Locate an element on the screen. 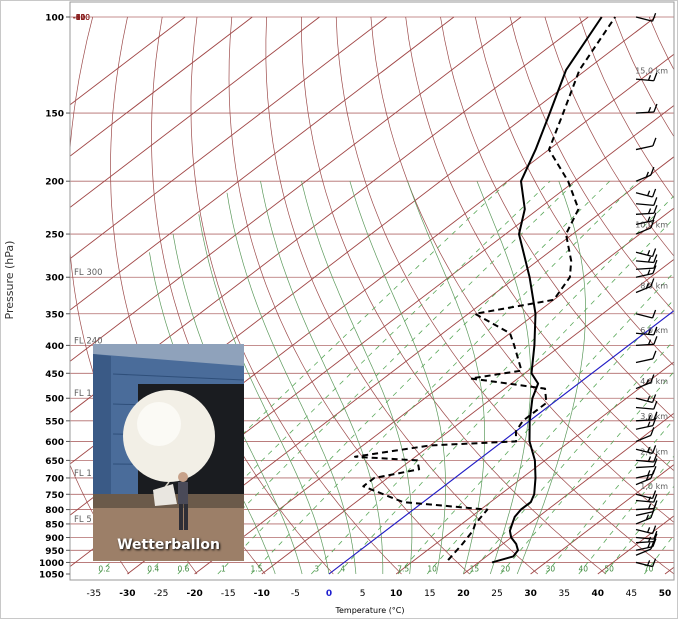  isotherm-label: -100 is located at coordinates (81, 17).